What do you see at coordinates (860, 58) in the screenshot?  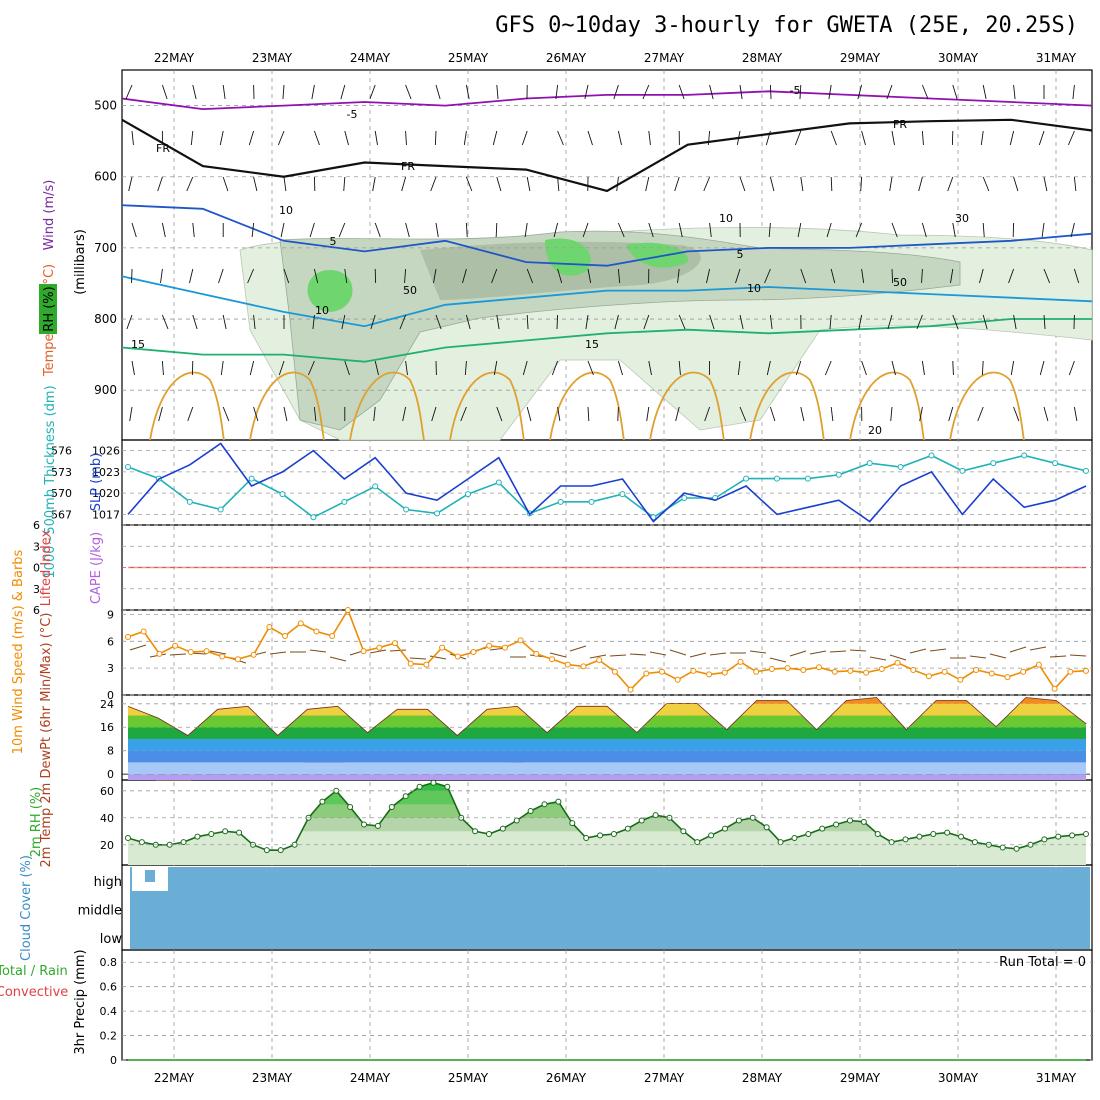 I see `x-tick-label-top: 29MAY` at bounding box center [860, 58].